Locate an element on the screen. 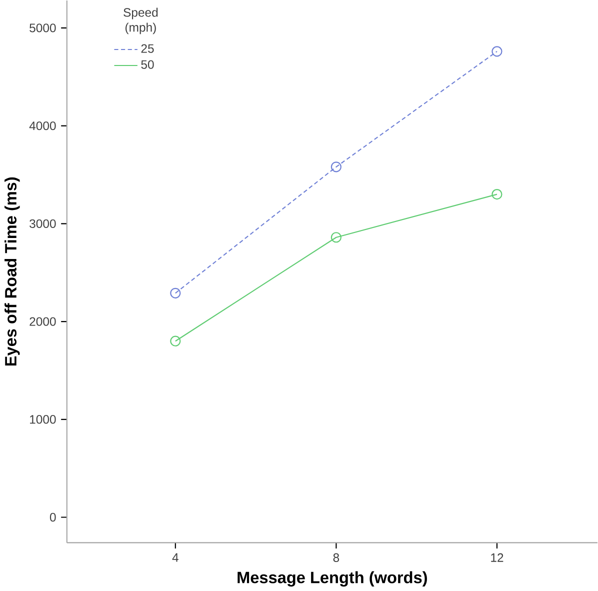 This screenshot has height=591, width=598. y-tick-label: 4000 is located at coordinates (42, 125).